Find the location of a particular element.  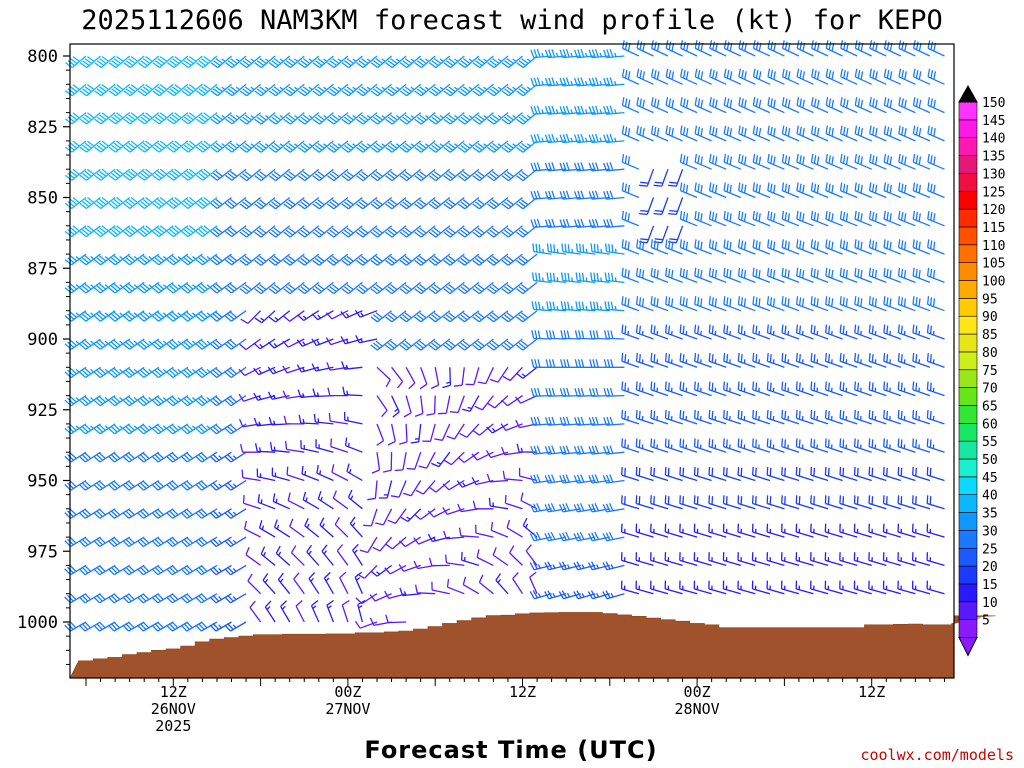

colorbar-label: 75 is located at coordinates (990, 371).